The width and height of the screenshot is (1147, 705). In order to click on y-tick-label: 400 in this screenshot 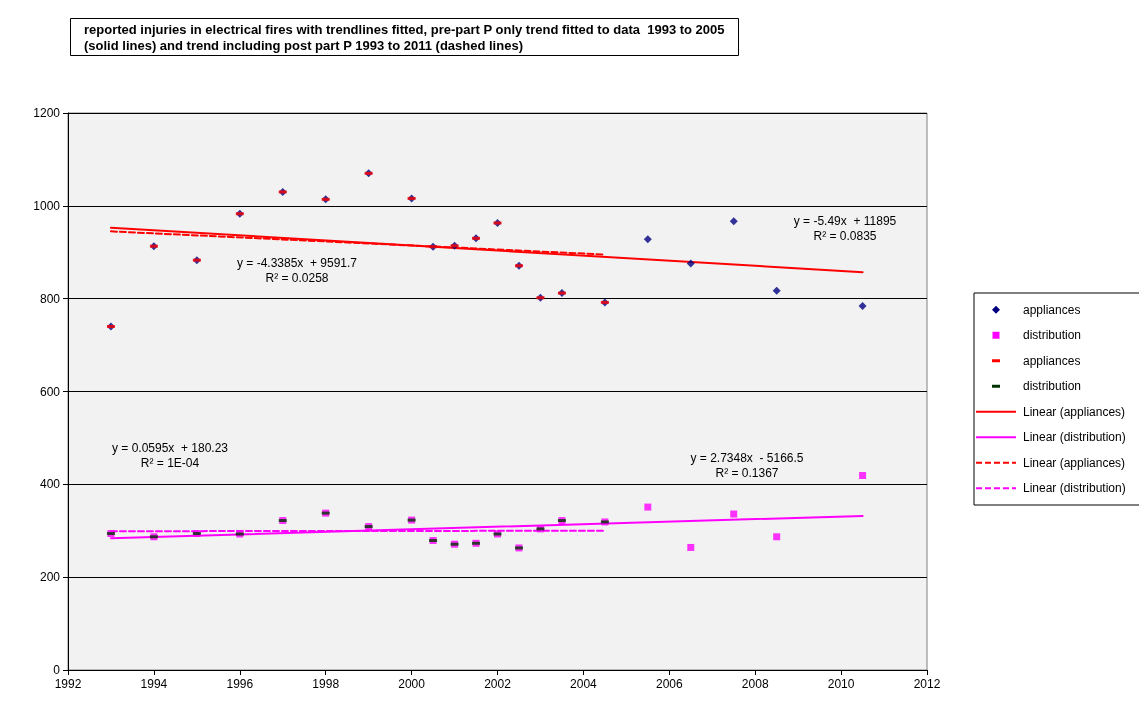, I will do `click(50, 484)`.